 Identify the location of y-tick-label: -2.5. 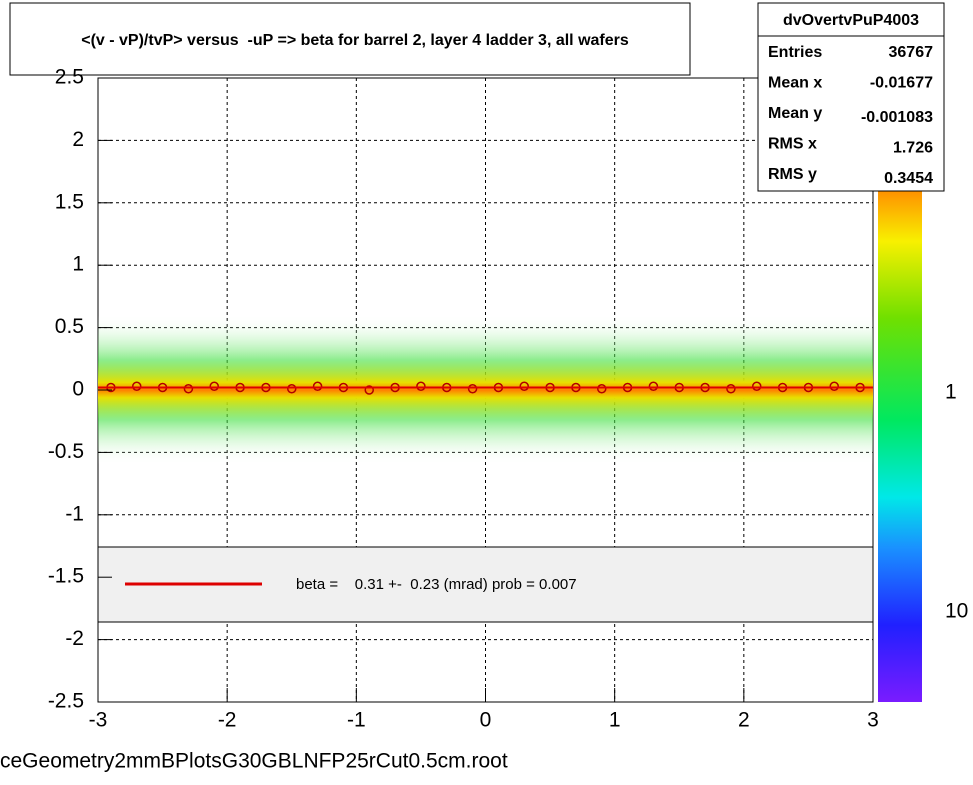
(66, 701).